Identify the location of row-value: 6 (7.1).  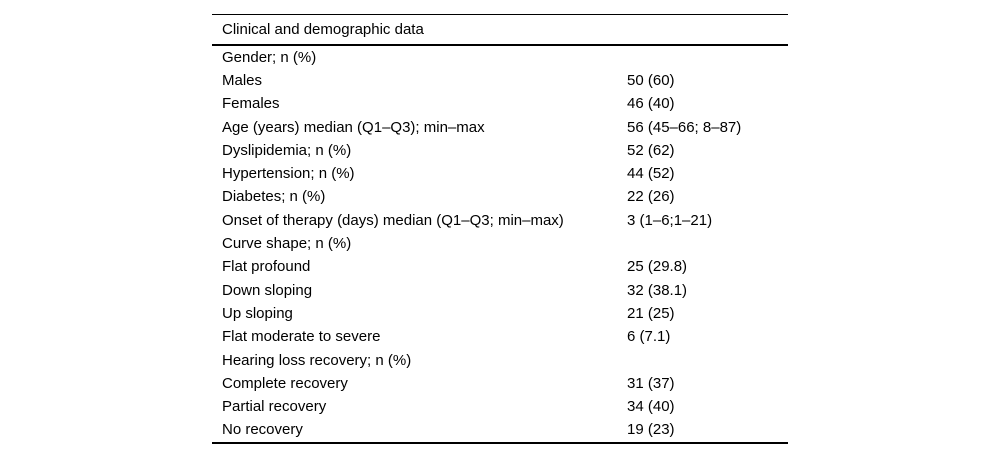
(649, 337).